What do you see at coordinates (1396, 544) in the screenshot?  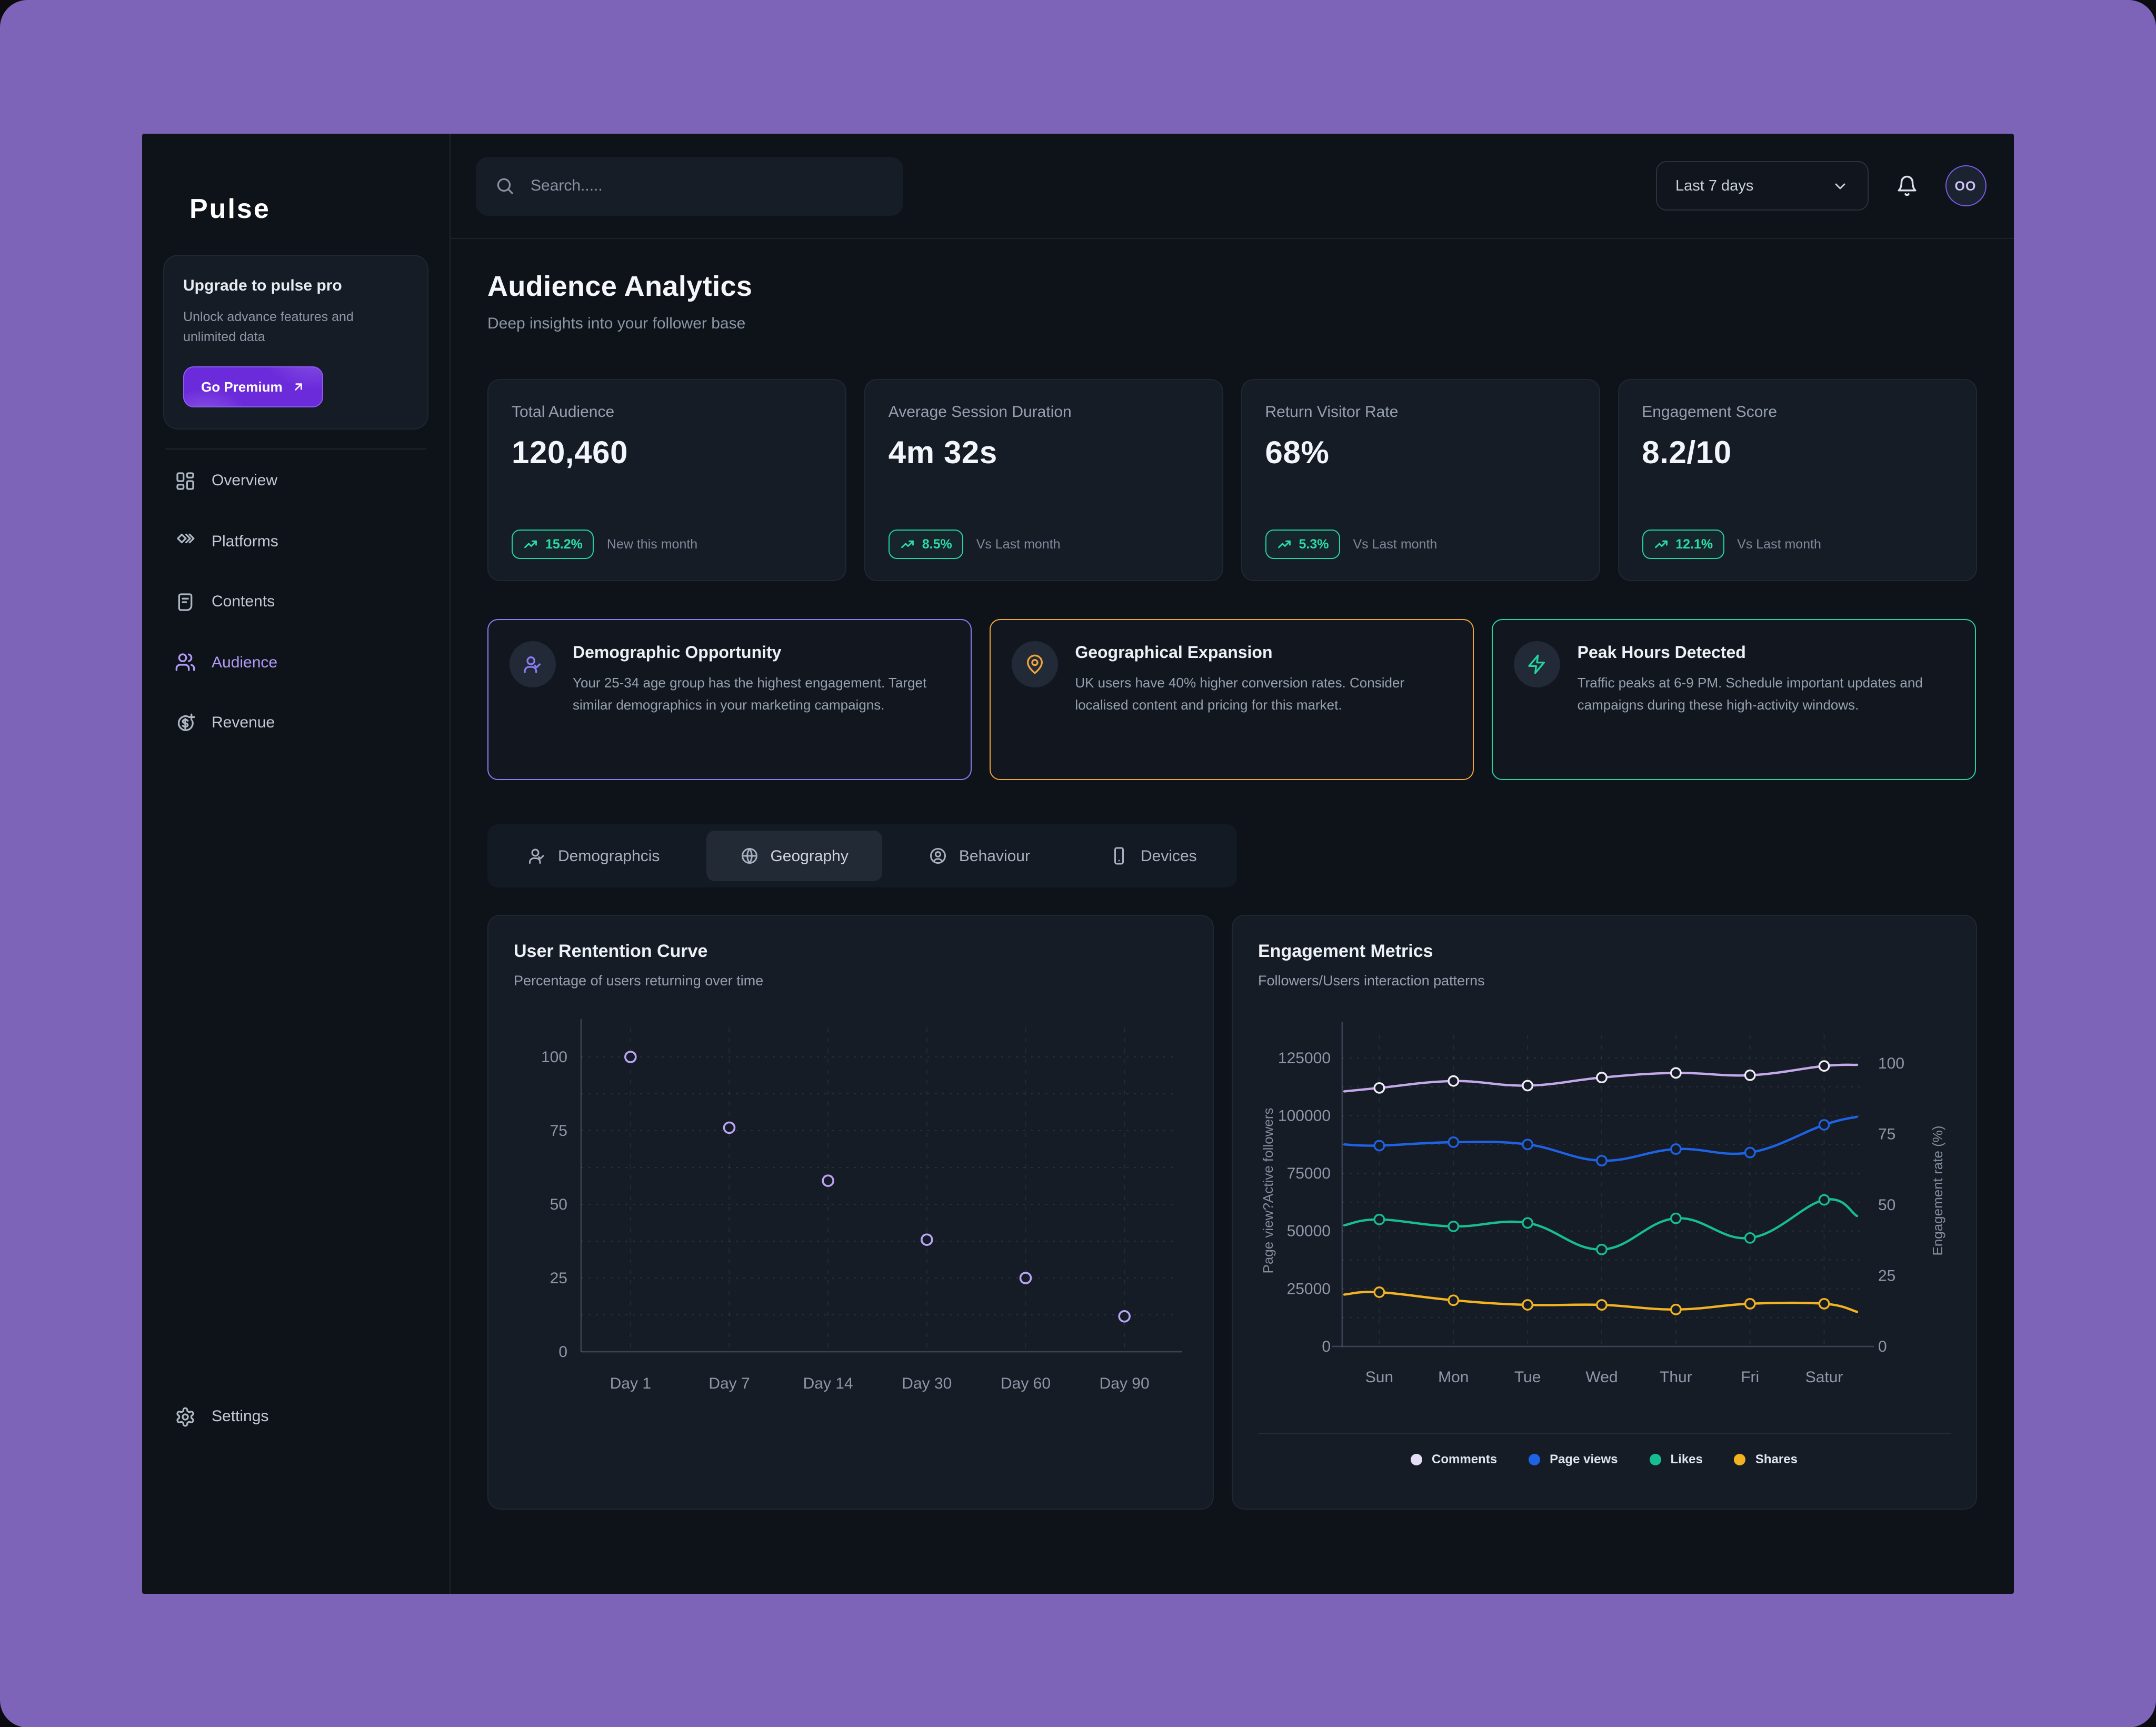 I see `stat-caption: Vs Last month` at bounding box center [1396, 544].